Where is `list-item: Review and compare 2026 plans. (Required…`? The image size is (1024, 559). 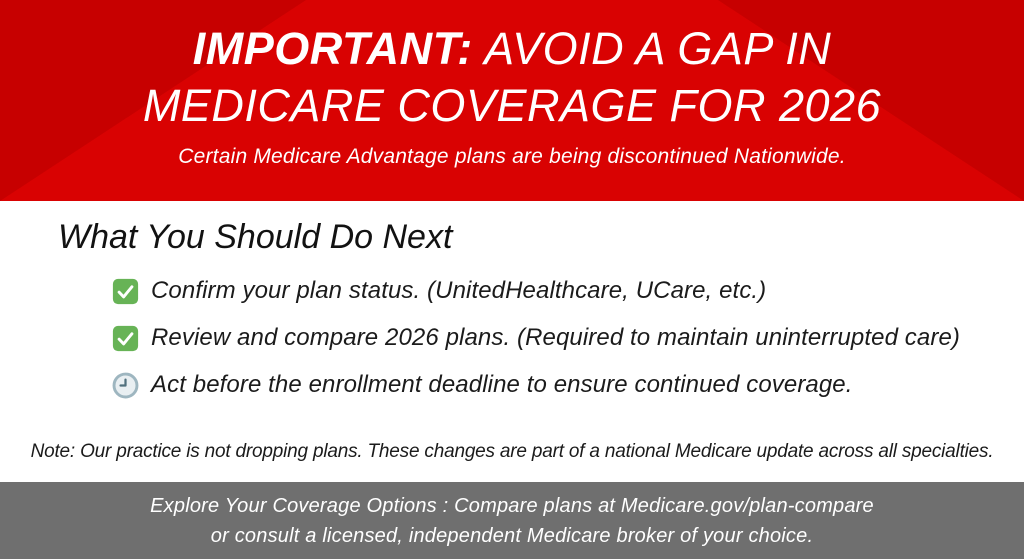
list-item: Review and compare 2026 plans. (Required… is located at coordinates (568, 338).